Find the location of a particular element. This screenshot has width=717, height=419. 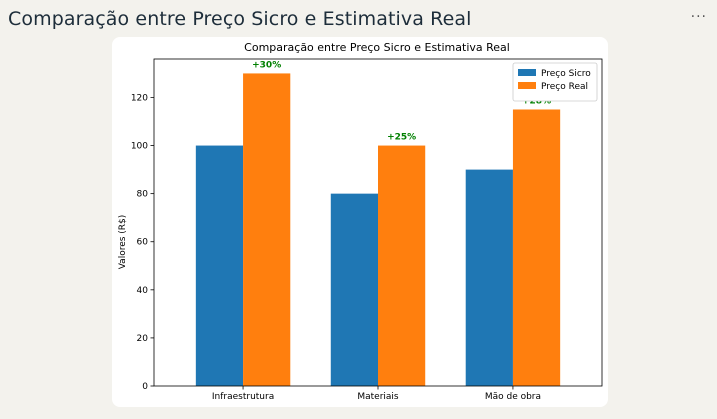

y-tick-label-1: 0 is located at coordinates (145, 387).